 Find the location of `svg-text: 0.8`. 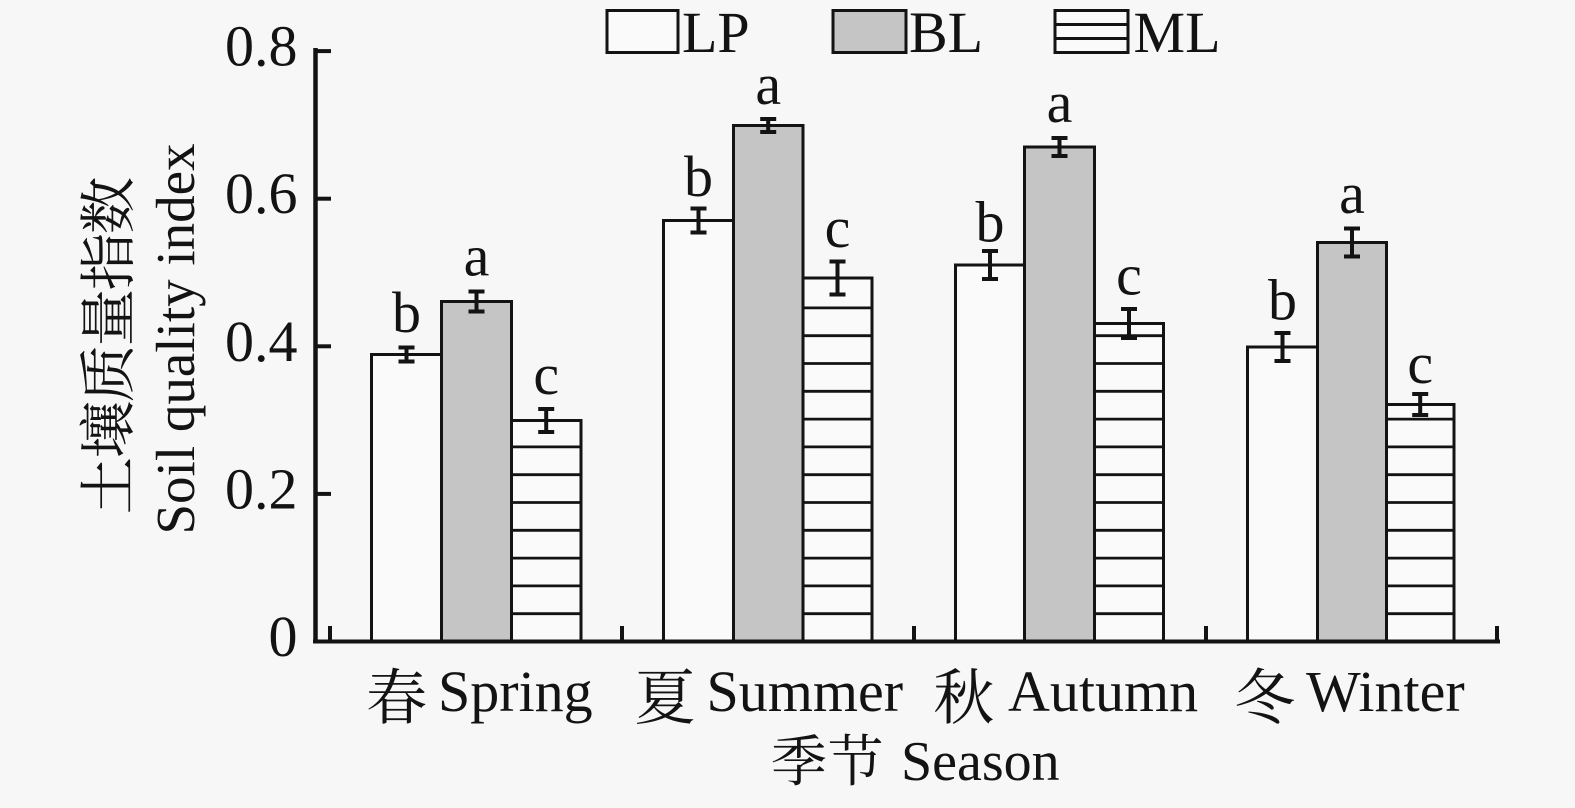

svg-text: 0.8 is located at coordinates (261, 46).